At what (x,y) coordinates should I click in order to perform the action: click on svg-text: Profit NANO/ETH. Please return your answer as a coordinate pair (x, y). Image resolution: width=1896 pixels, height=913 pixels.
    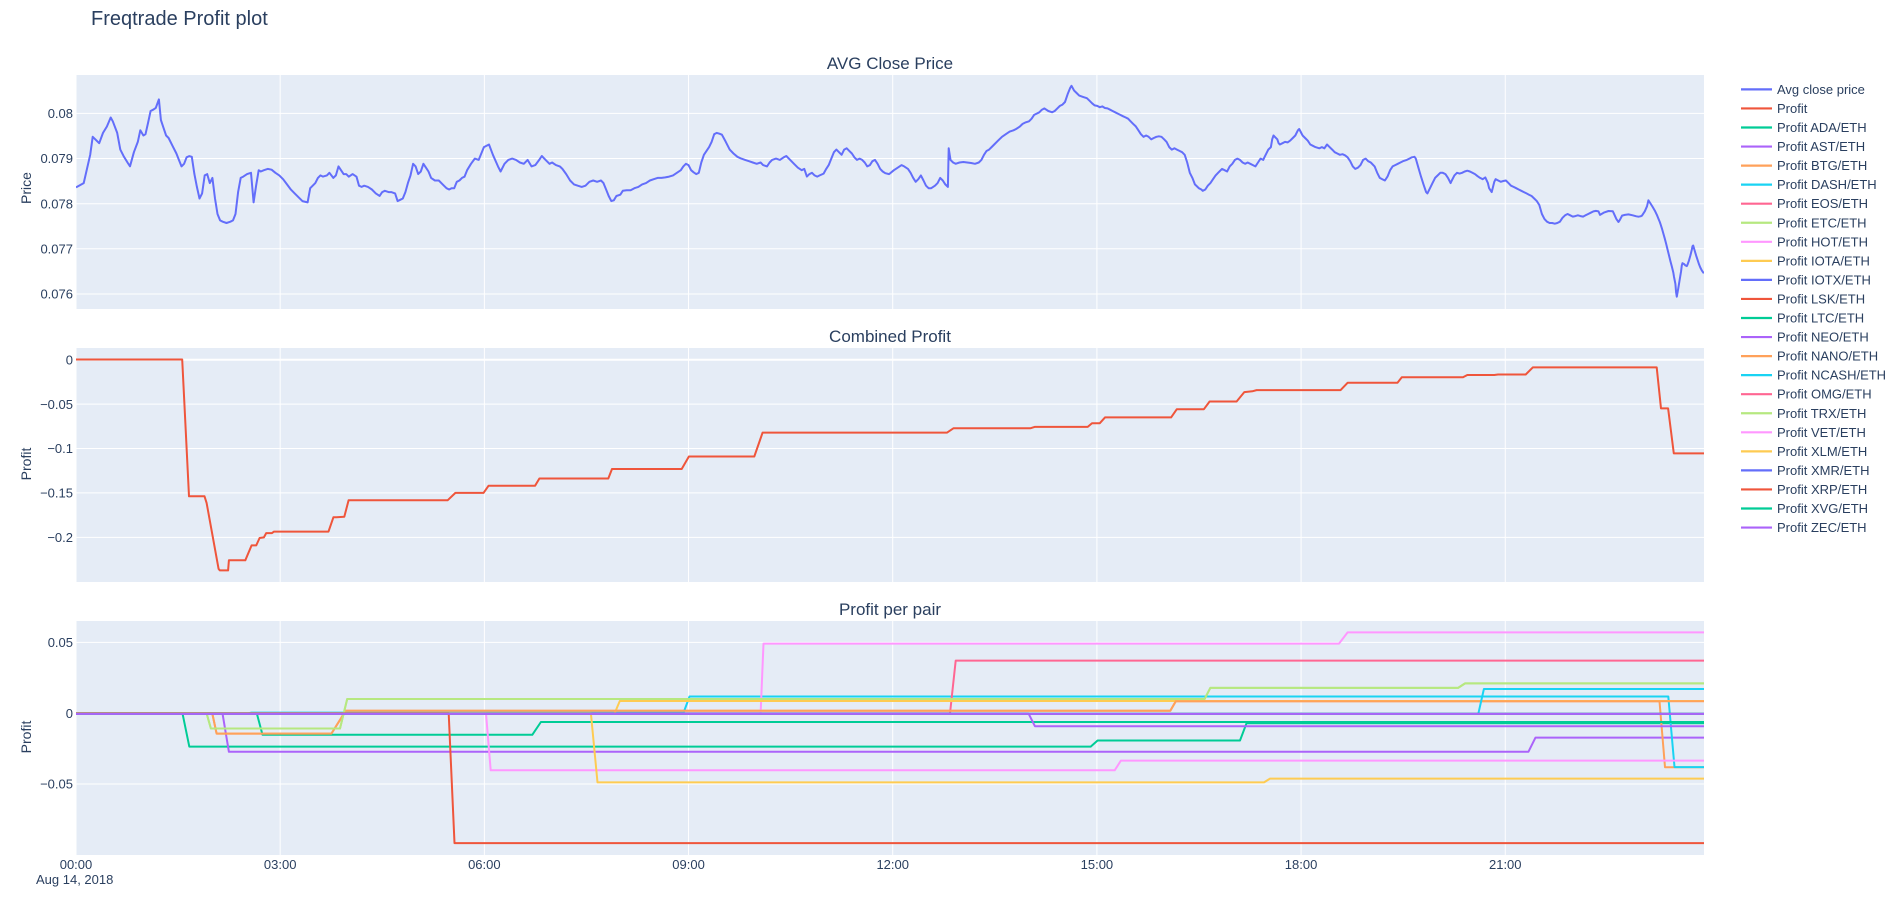
    Looking at the image, I should click on (1827, 356).